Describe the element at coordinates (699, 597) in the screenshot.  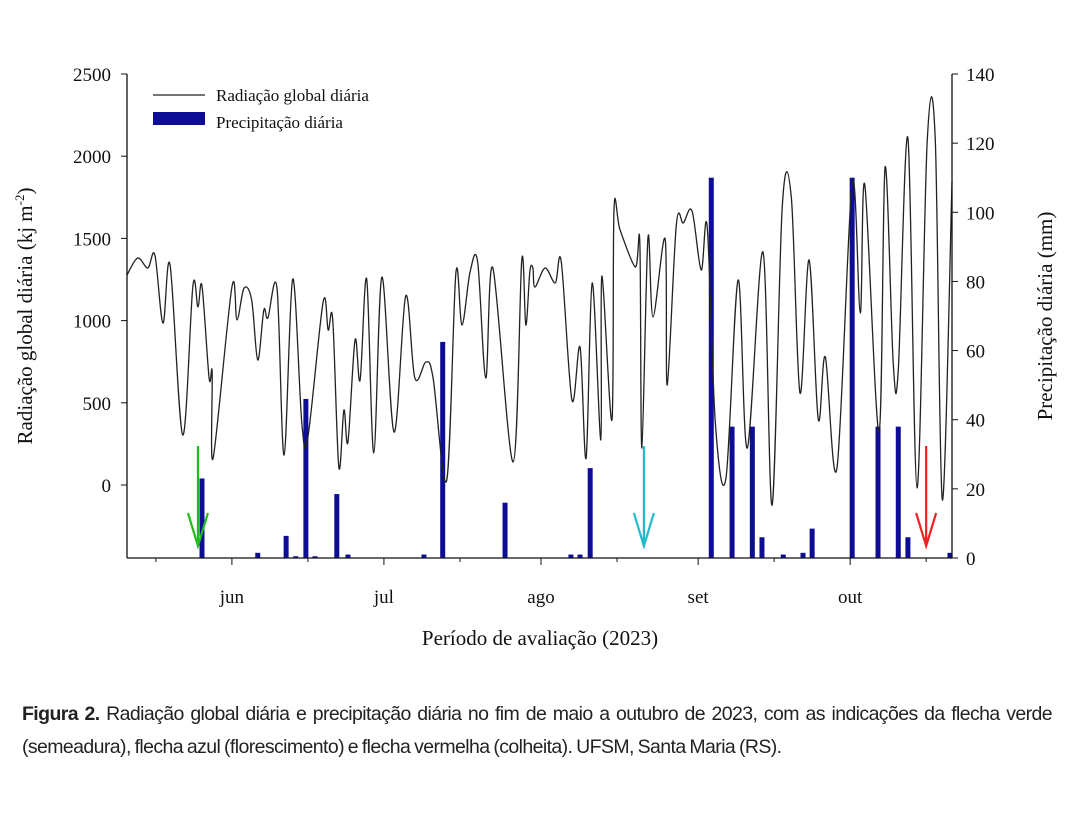
I see `x-tick-label: set` at that location.